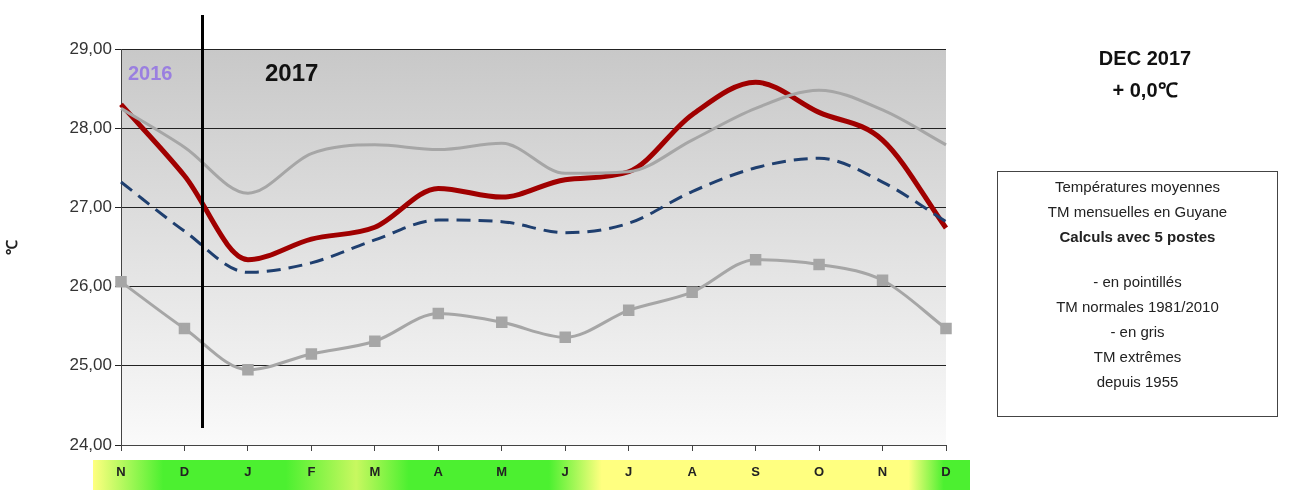 The height and width of the screenshot is (504, 1290). Describe the element at coordinates (90, 444) in the screenshot. I see `y-tick-label: 24,00` at that location.